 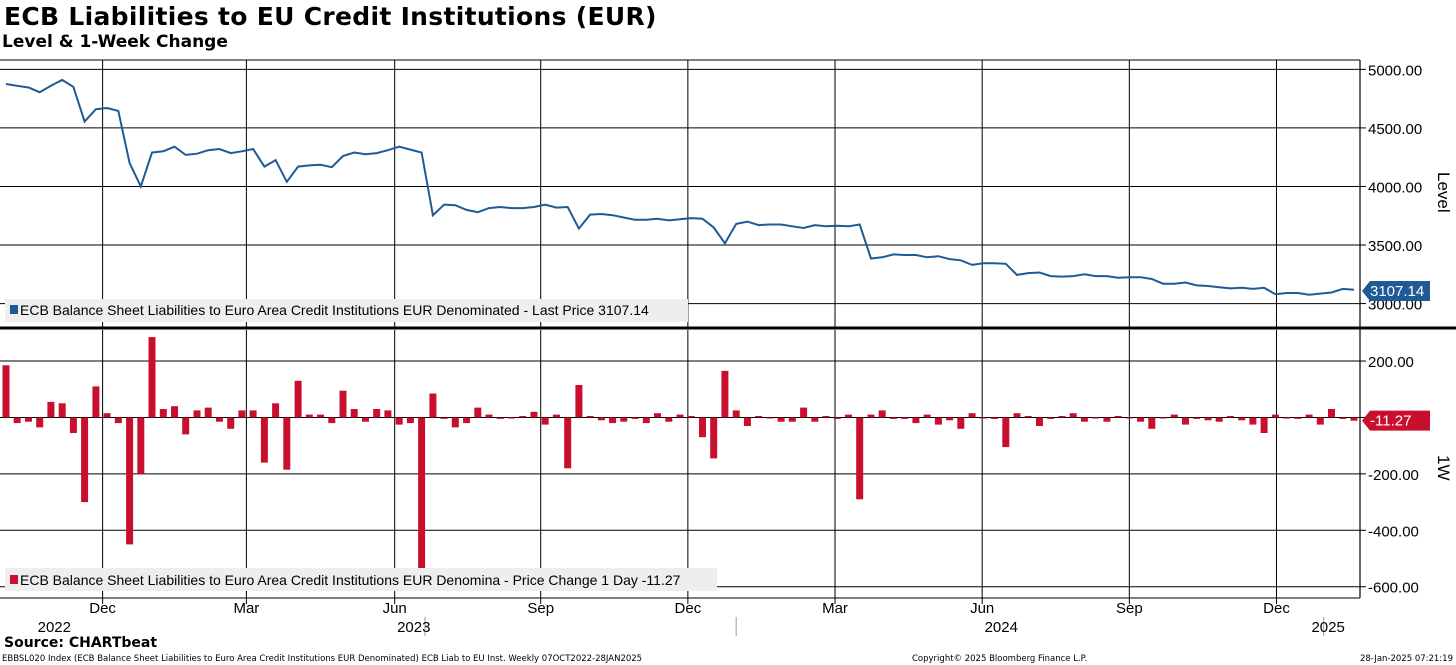 I want to click on top-legend-swatch, so click(x=14, y=309).